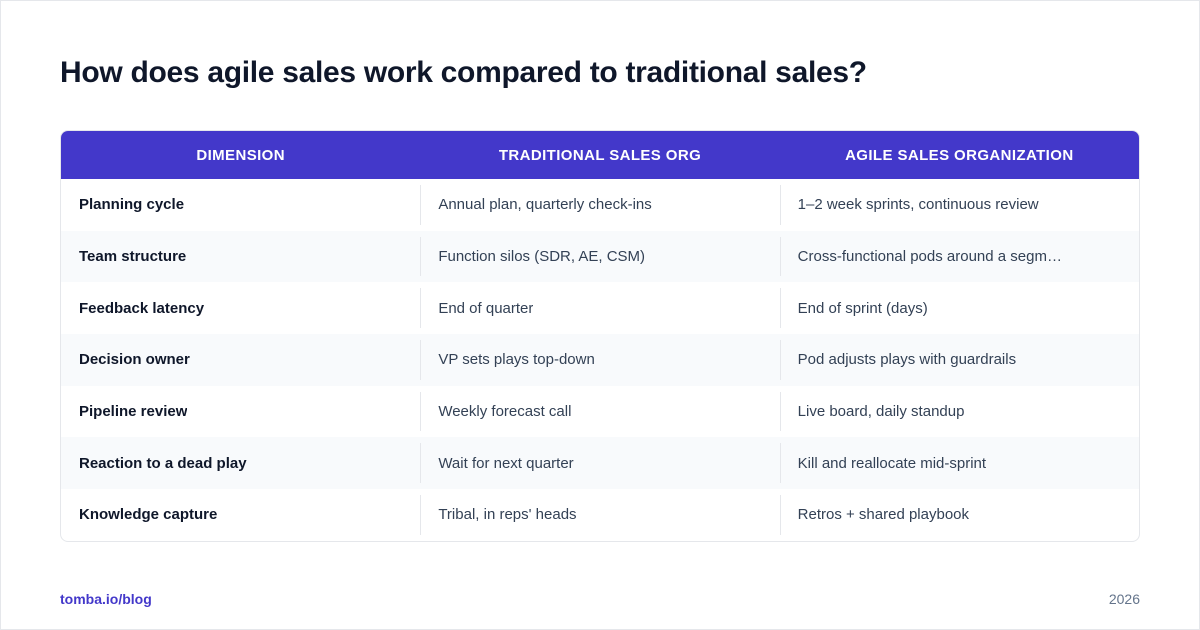 This screenshot has width=1200, height=630. What do you see at coordinates (148, 515) in the screenshot?
I see `dimension-label: Knowledge capture` at bounding box center [148, 515].